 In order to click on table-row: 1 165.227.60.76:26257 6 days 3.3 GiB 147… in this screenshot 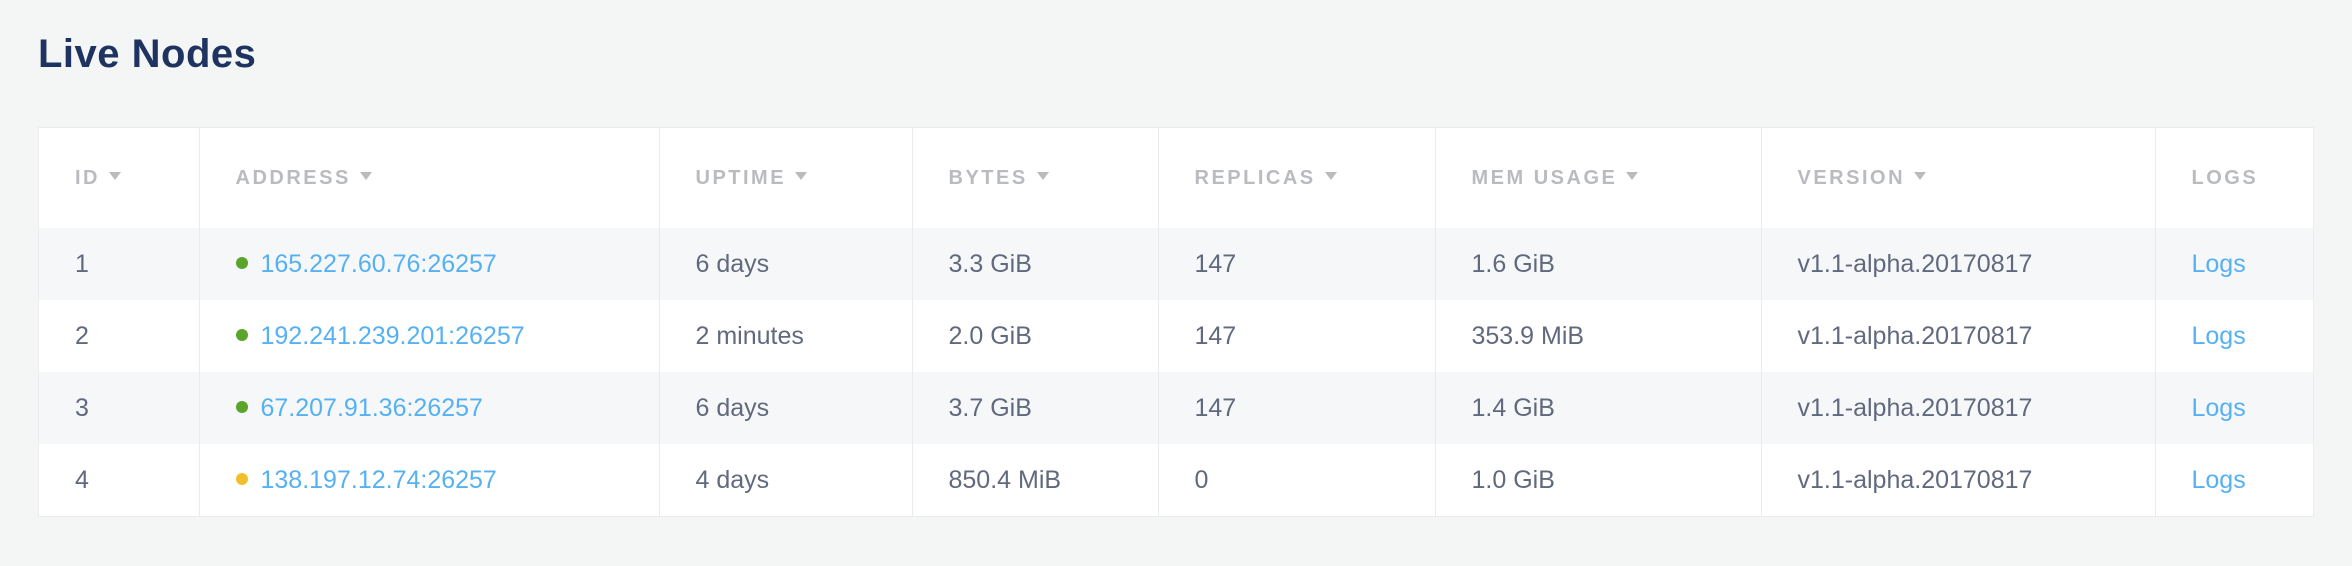, I will do `click(1176, 264)`.